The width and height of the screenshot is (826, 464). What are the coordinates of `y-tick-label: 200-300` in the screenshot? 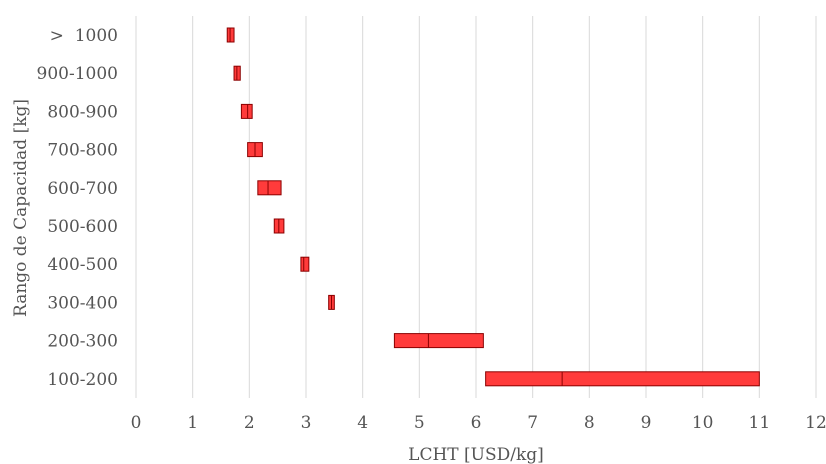 It's located at (82, 342).